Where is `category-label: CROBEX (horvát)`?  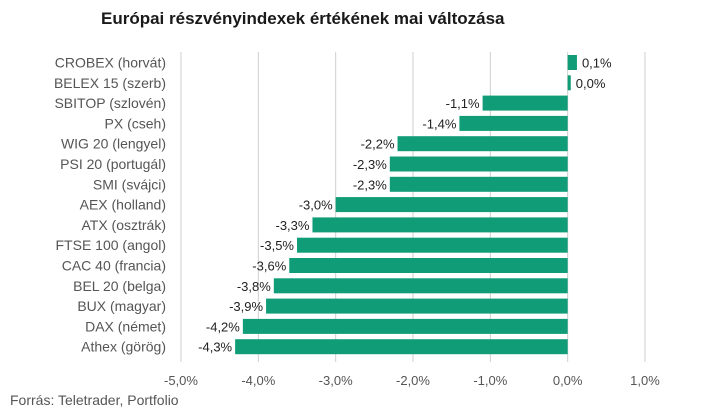
category-label: CROBEX (horvát) is located at coordinates (110, 63).